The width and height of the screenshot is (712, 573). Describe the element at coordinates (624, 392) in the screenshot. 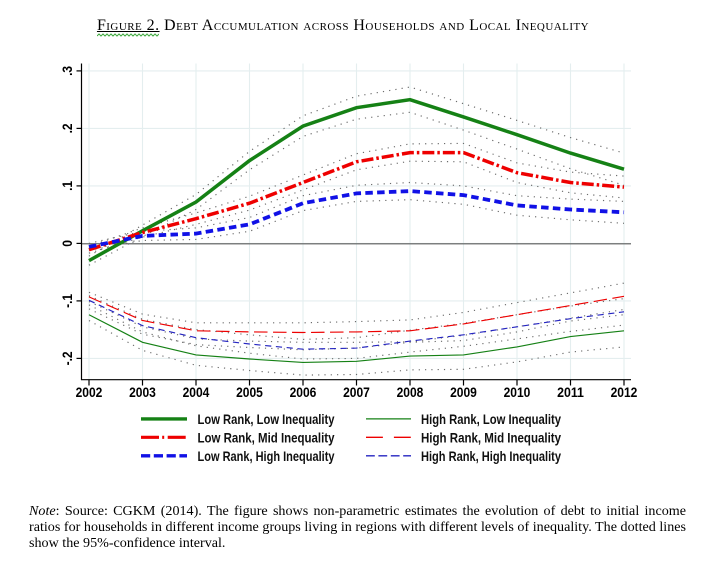

I see `svg-text: 2012` at that location.